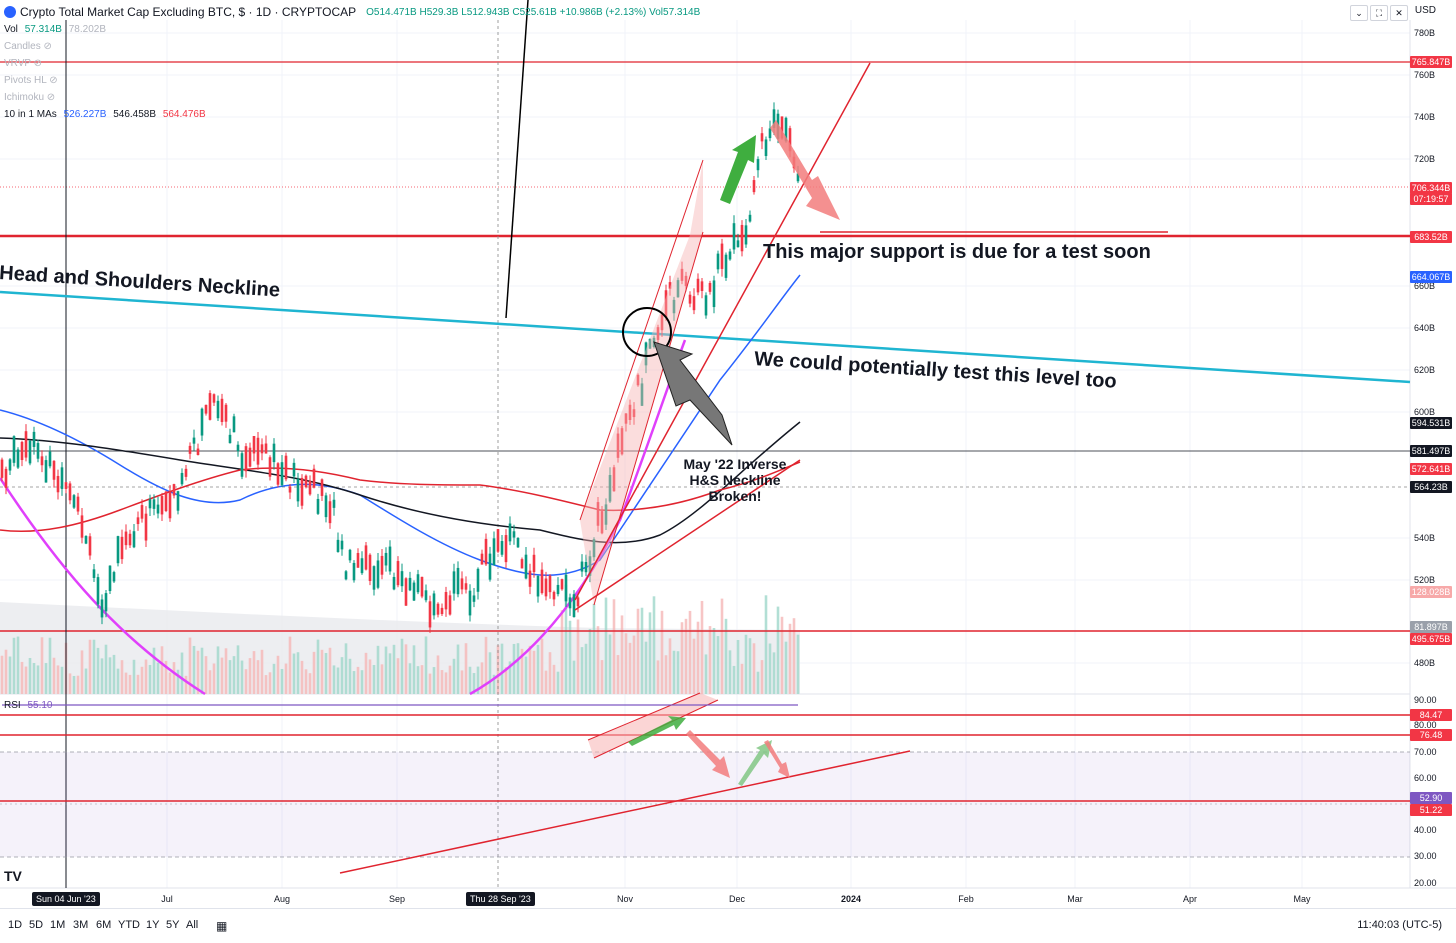 This screenshot has height=943, width=1456. I want to click on rsi-legend: RSI 55.10, so click(28, 705).